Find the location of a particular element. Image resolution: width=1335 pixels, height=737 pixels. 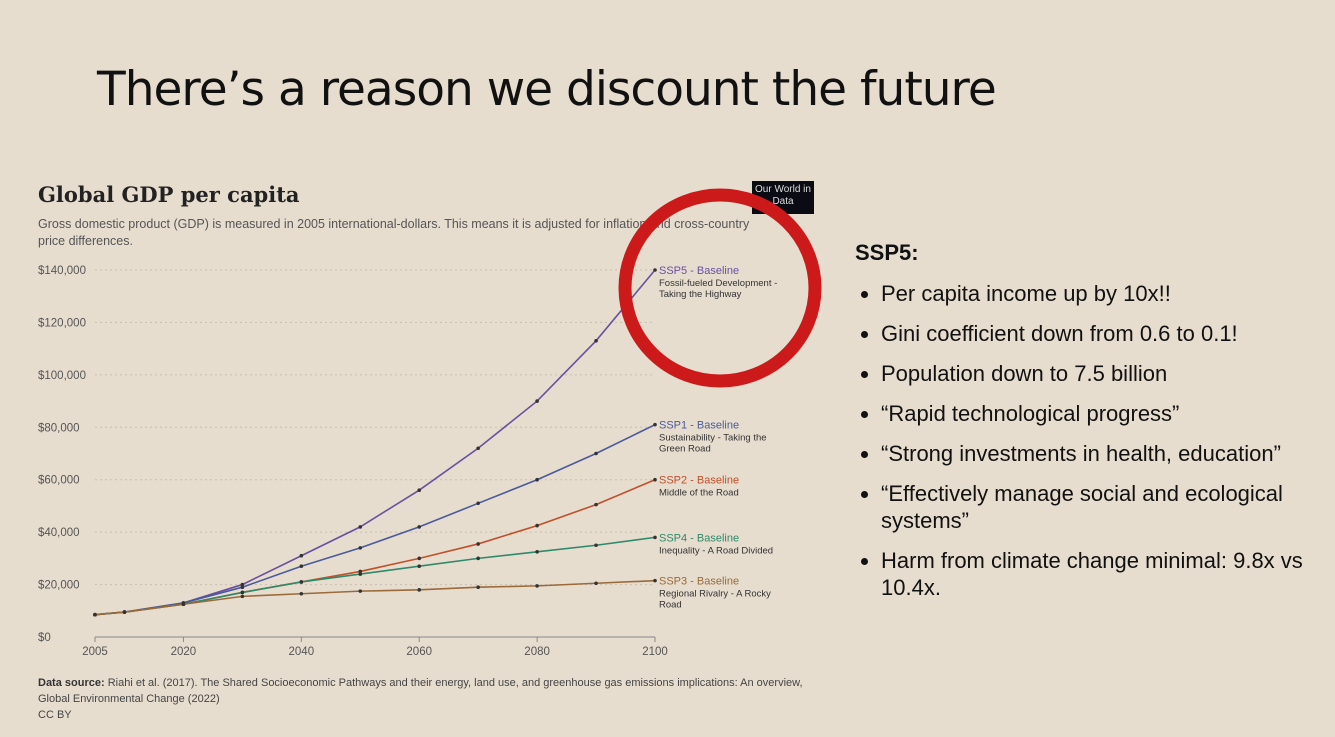

x-tick-label: 2040 is located at coordinates (302, 652).